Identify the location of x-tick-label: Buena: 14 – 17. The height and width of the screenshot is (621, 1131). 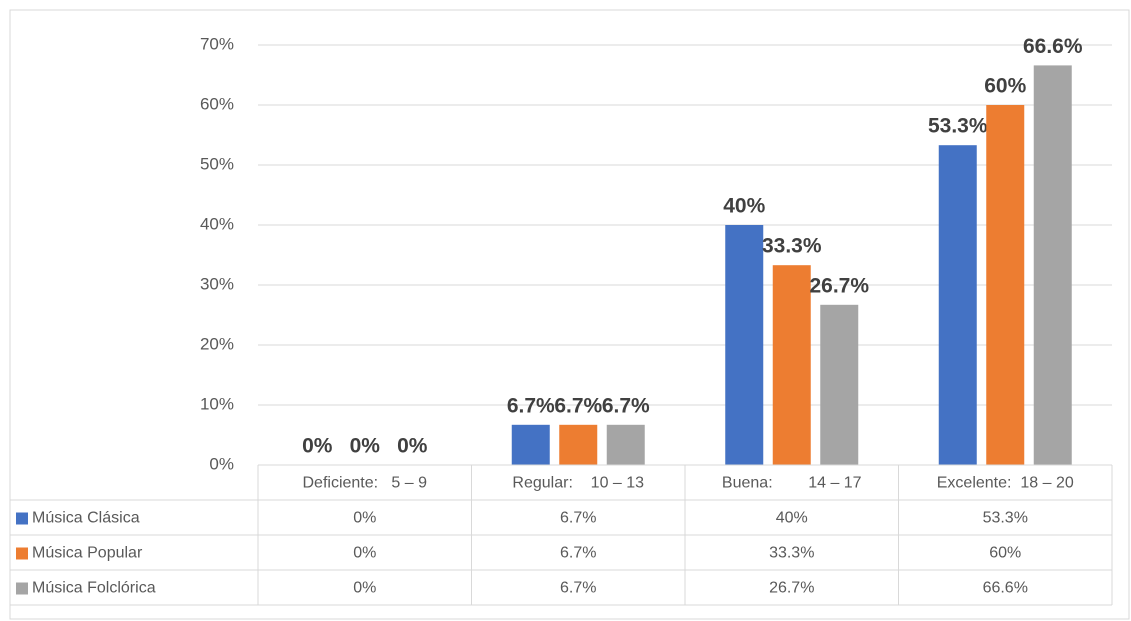
(792, 483).